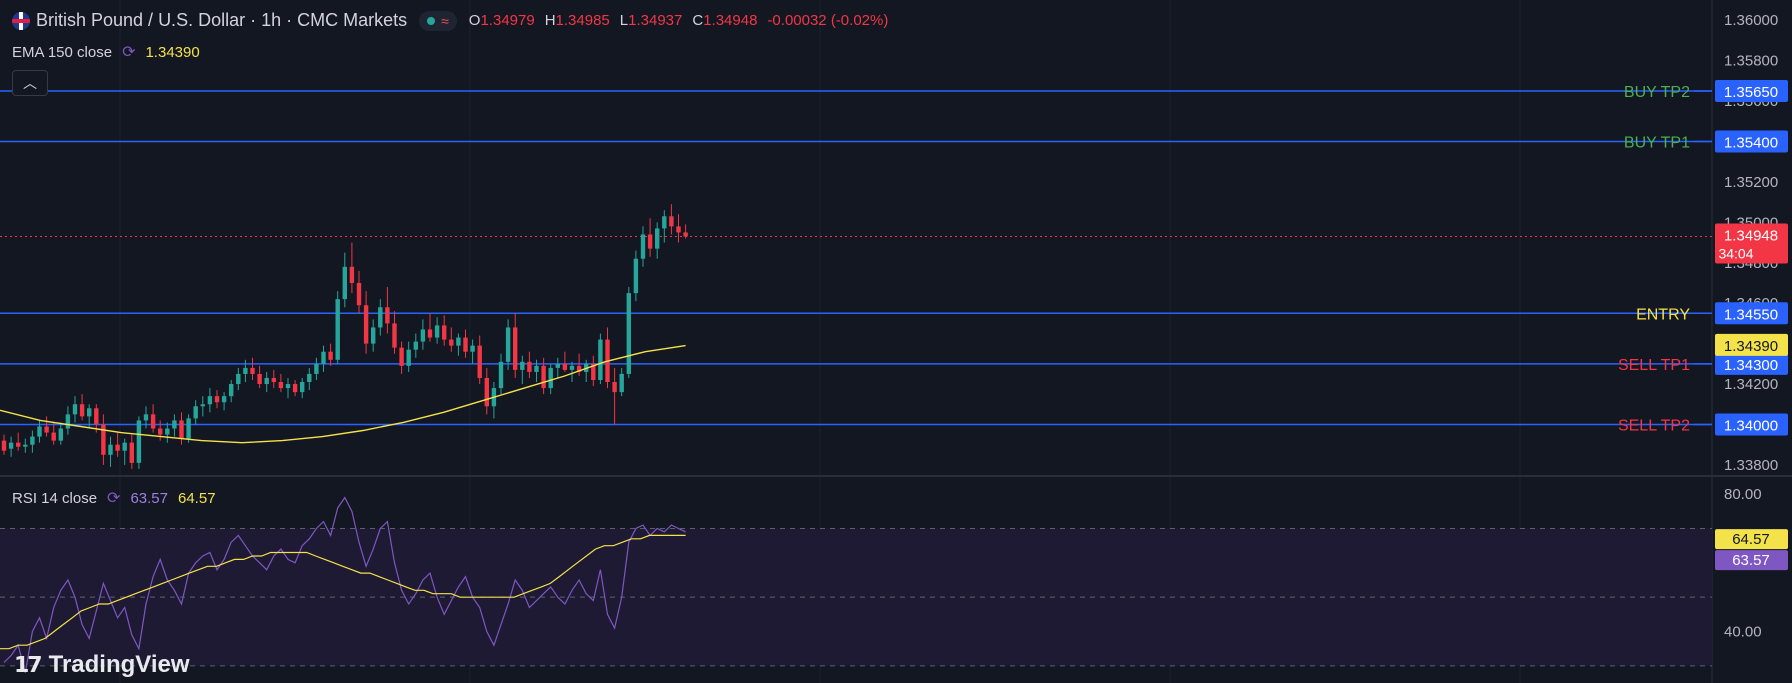 Image resolution: width=1792 pixels, height=683 pixels. I want to click on rsi-ma-box, so click(1751, 539).